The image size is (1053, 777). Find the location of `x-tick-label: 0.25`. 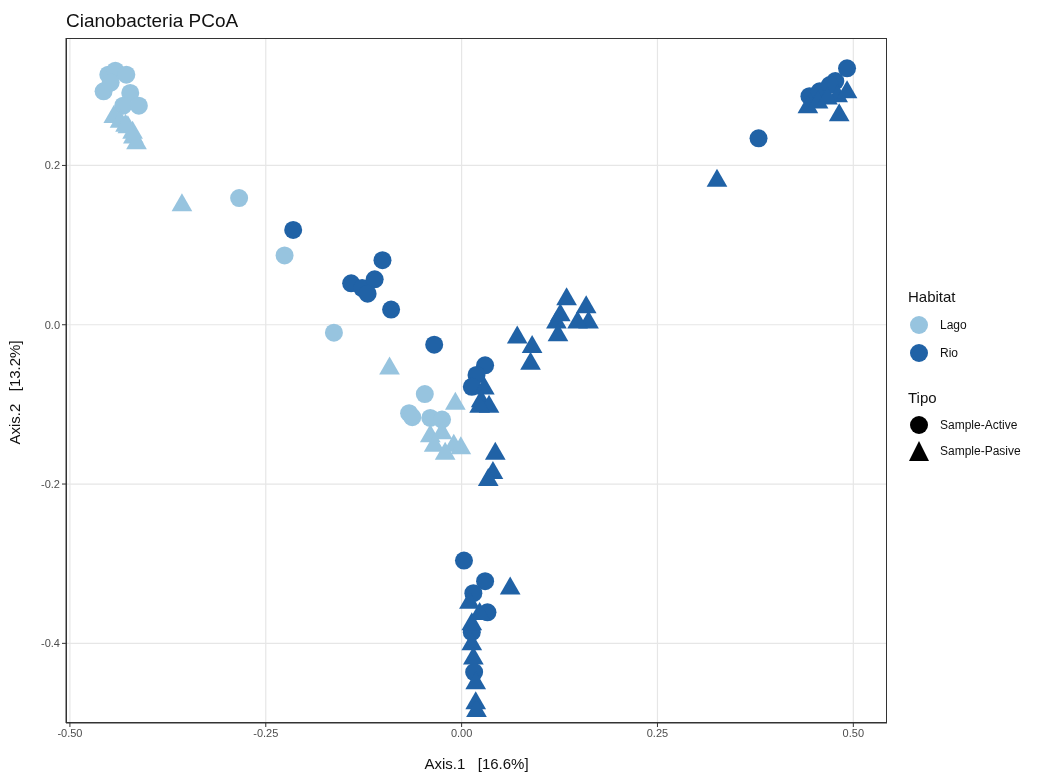

x-tick-label: 0.25 is located at coordinates (657, 732).